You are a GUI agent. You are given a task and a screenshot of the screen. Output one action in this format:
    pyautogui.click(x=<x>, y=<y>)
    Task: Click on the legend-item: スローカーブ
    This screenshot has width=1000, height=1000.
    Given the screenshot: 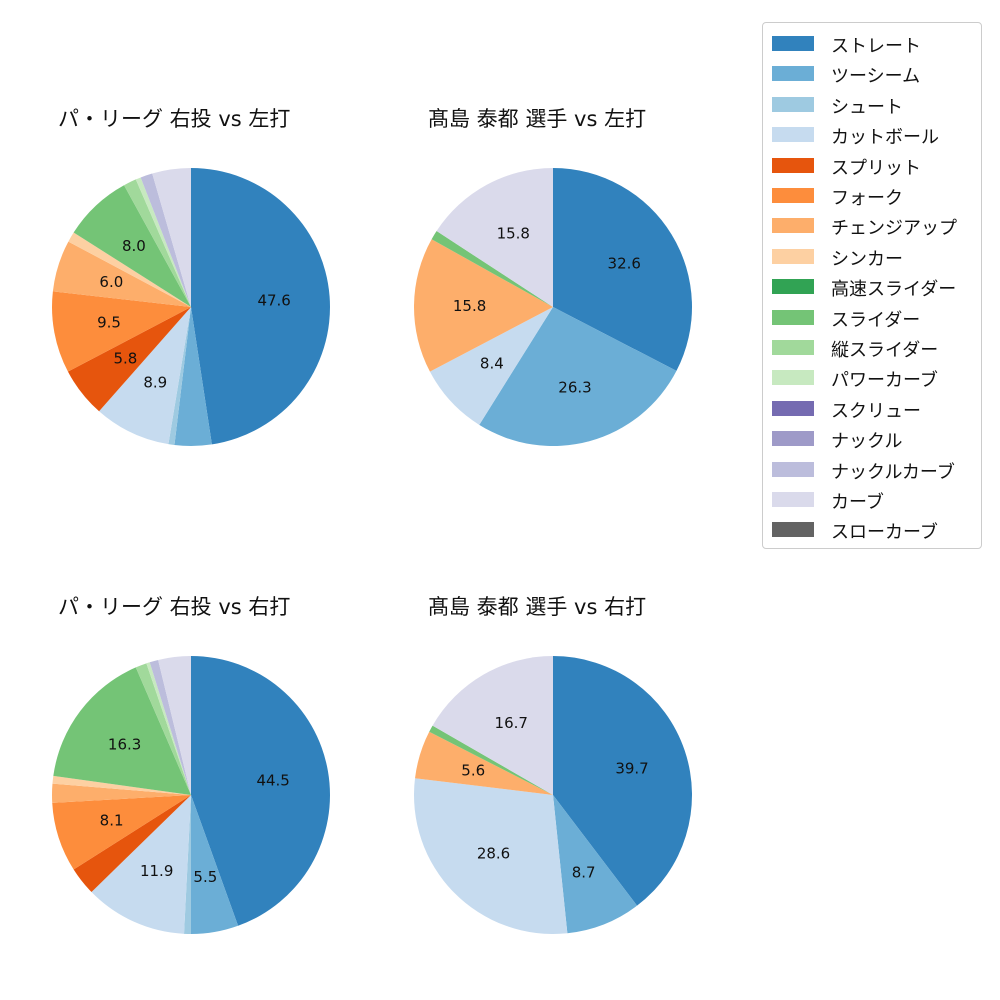 What is the action you would take?
    pyautogui.click(x=872, y=530)
    